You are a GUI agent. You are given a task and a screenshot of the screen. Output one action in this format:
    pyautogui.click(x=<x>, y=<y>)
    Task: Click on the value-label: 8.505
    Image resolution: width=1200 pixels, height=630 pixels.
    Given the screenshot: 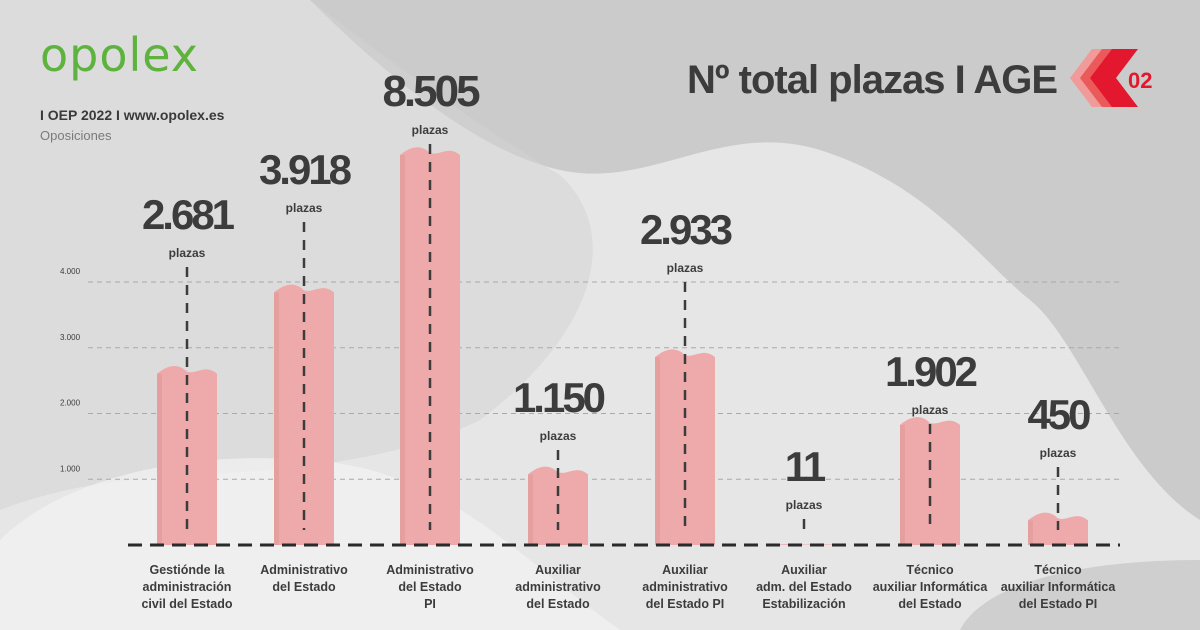 What is the action you would take?
    pyautogui.click(x=431, y=91)
    